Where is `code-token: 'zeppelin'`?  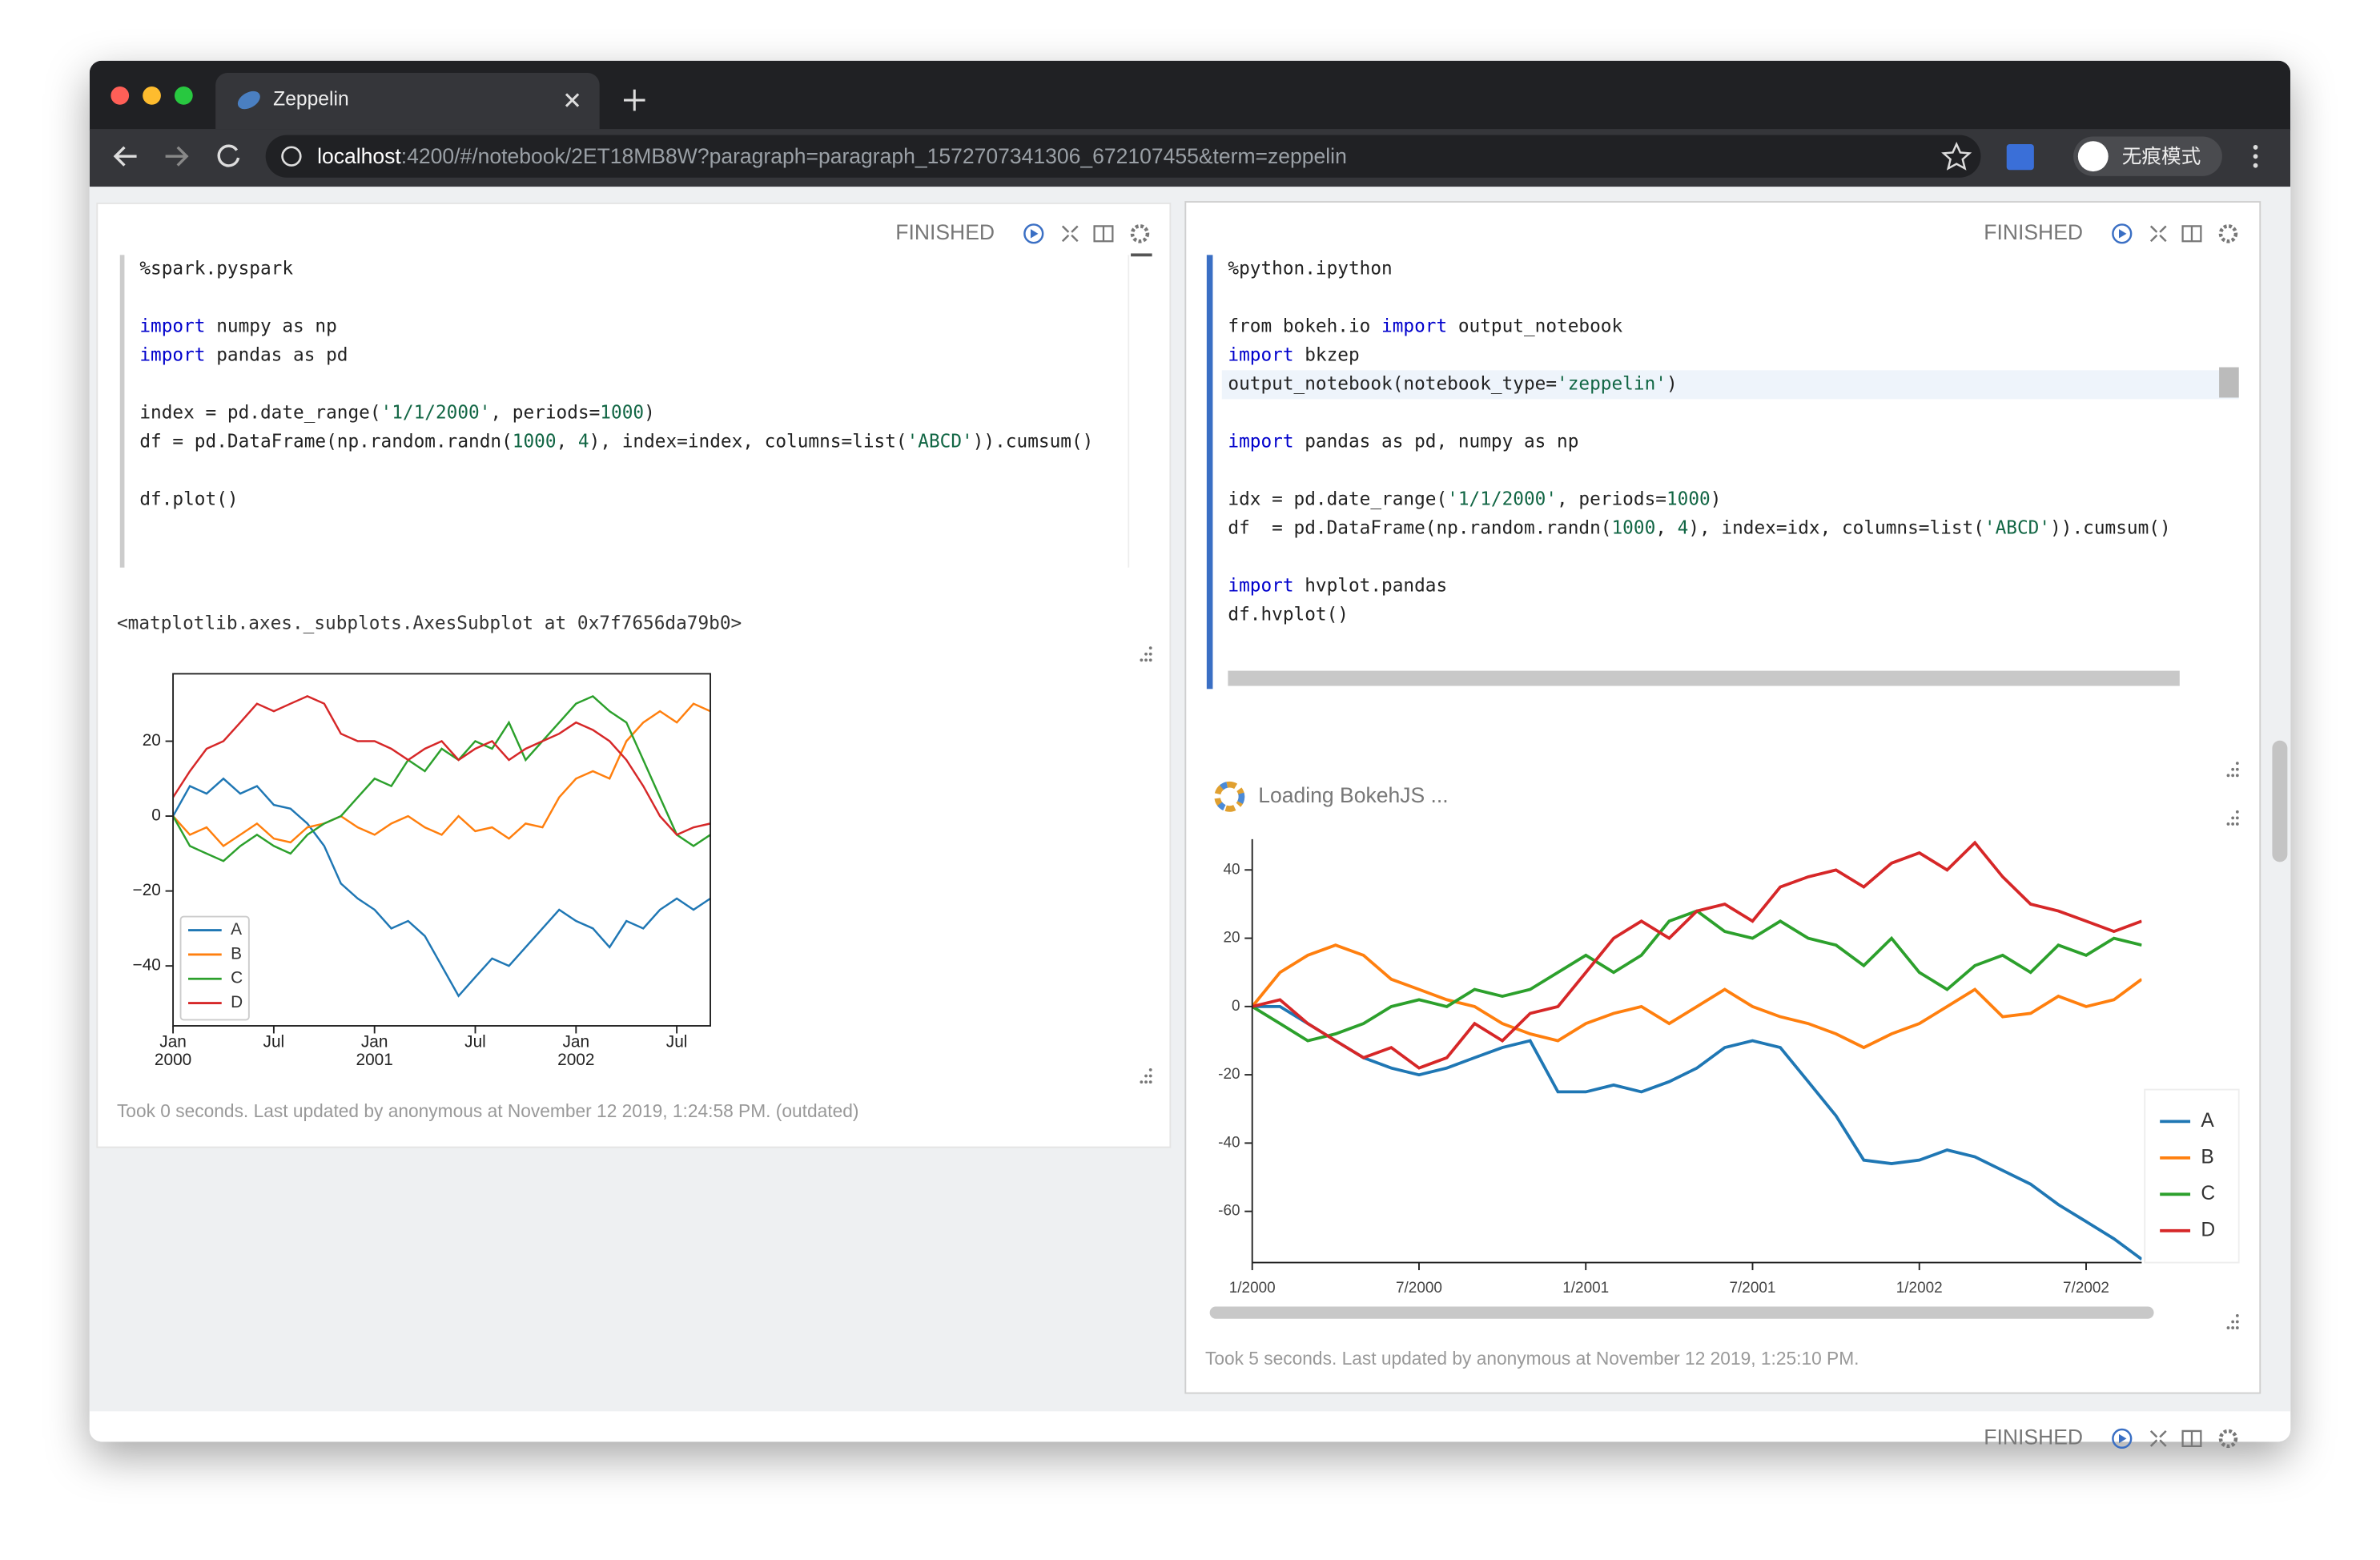
code-token: 'zeppelin' is located at coordinates (1611, 383).